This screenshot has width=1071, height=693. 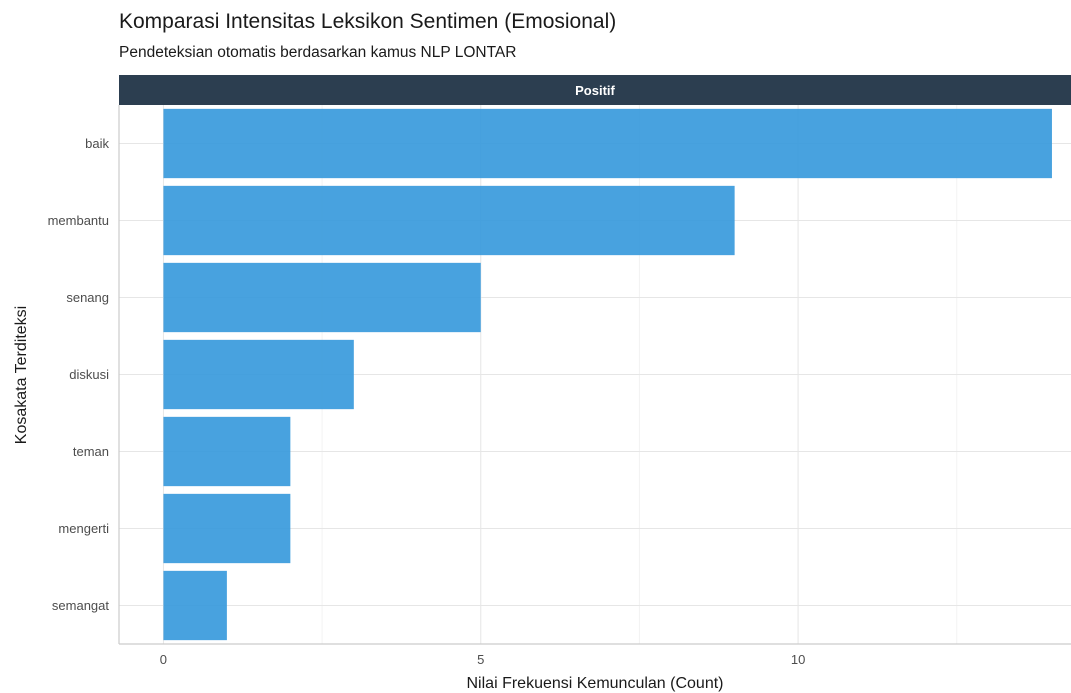 I want to click on x-tick-labels: 0 5 10, so click(x=483, y=659).